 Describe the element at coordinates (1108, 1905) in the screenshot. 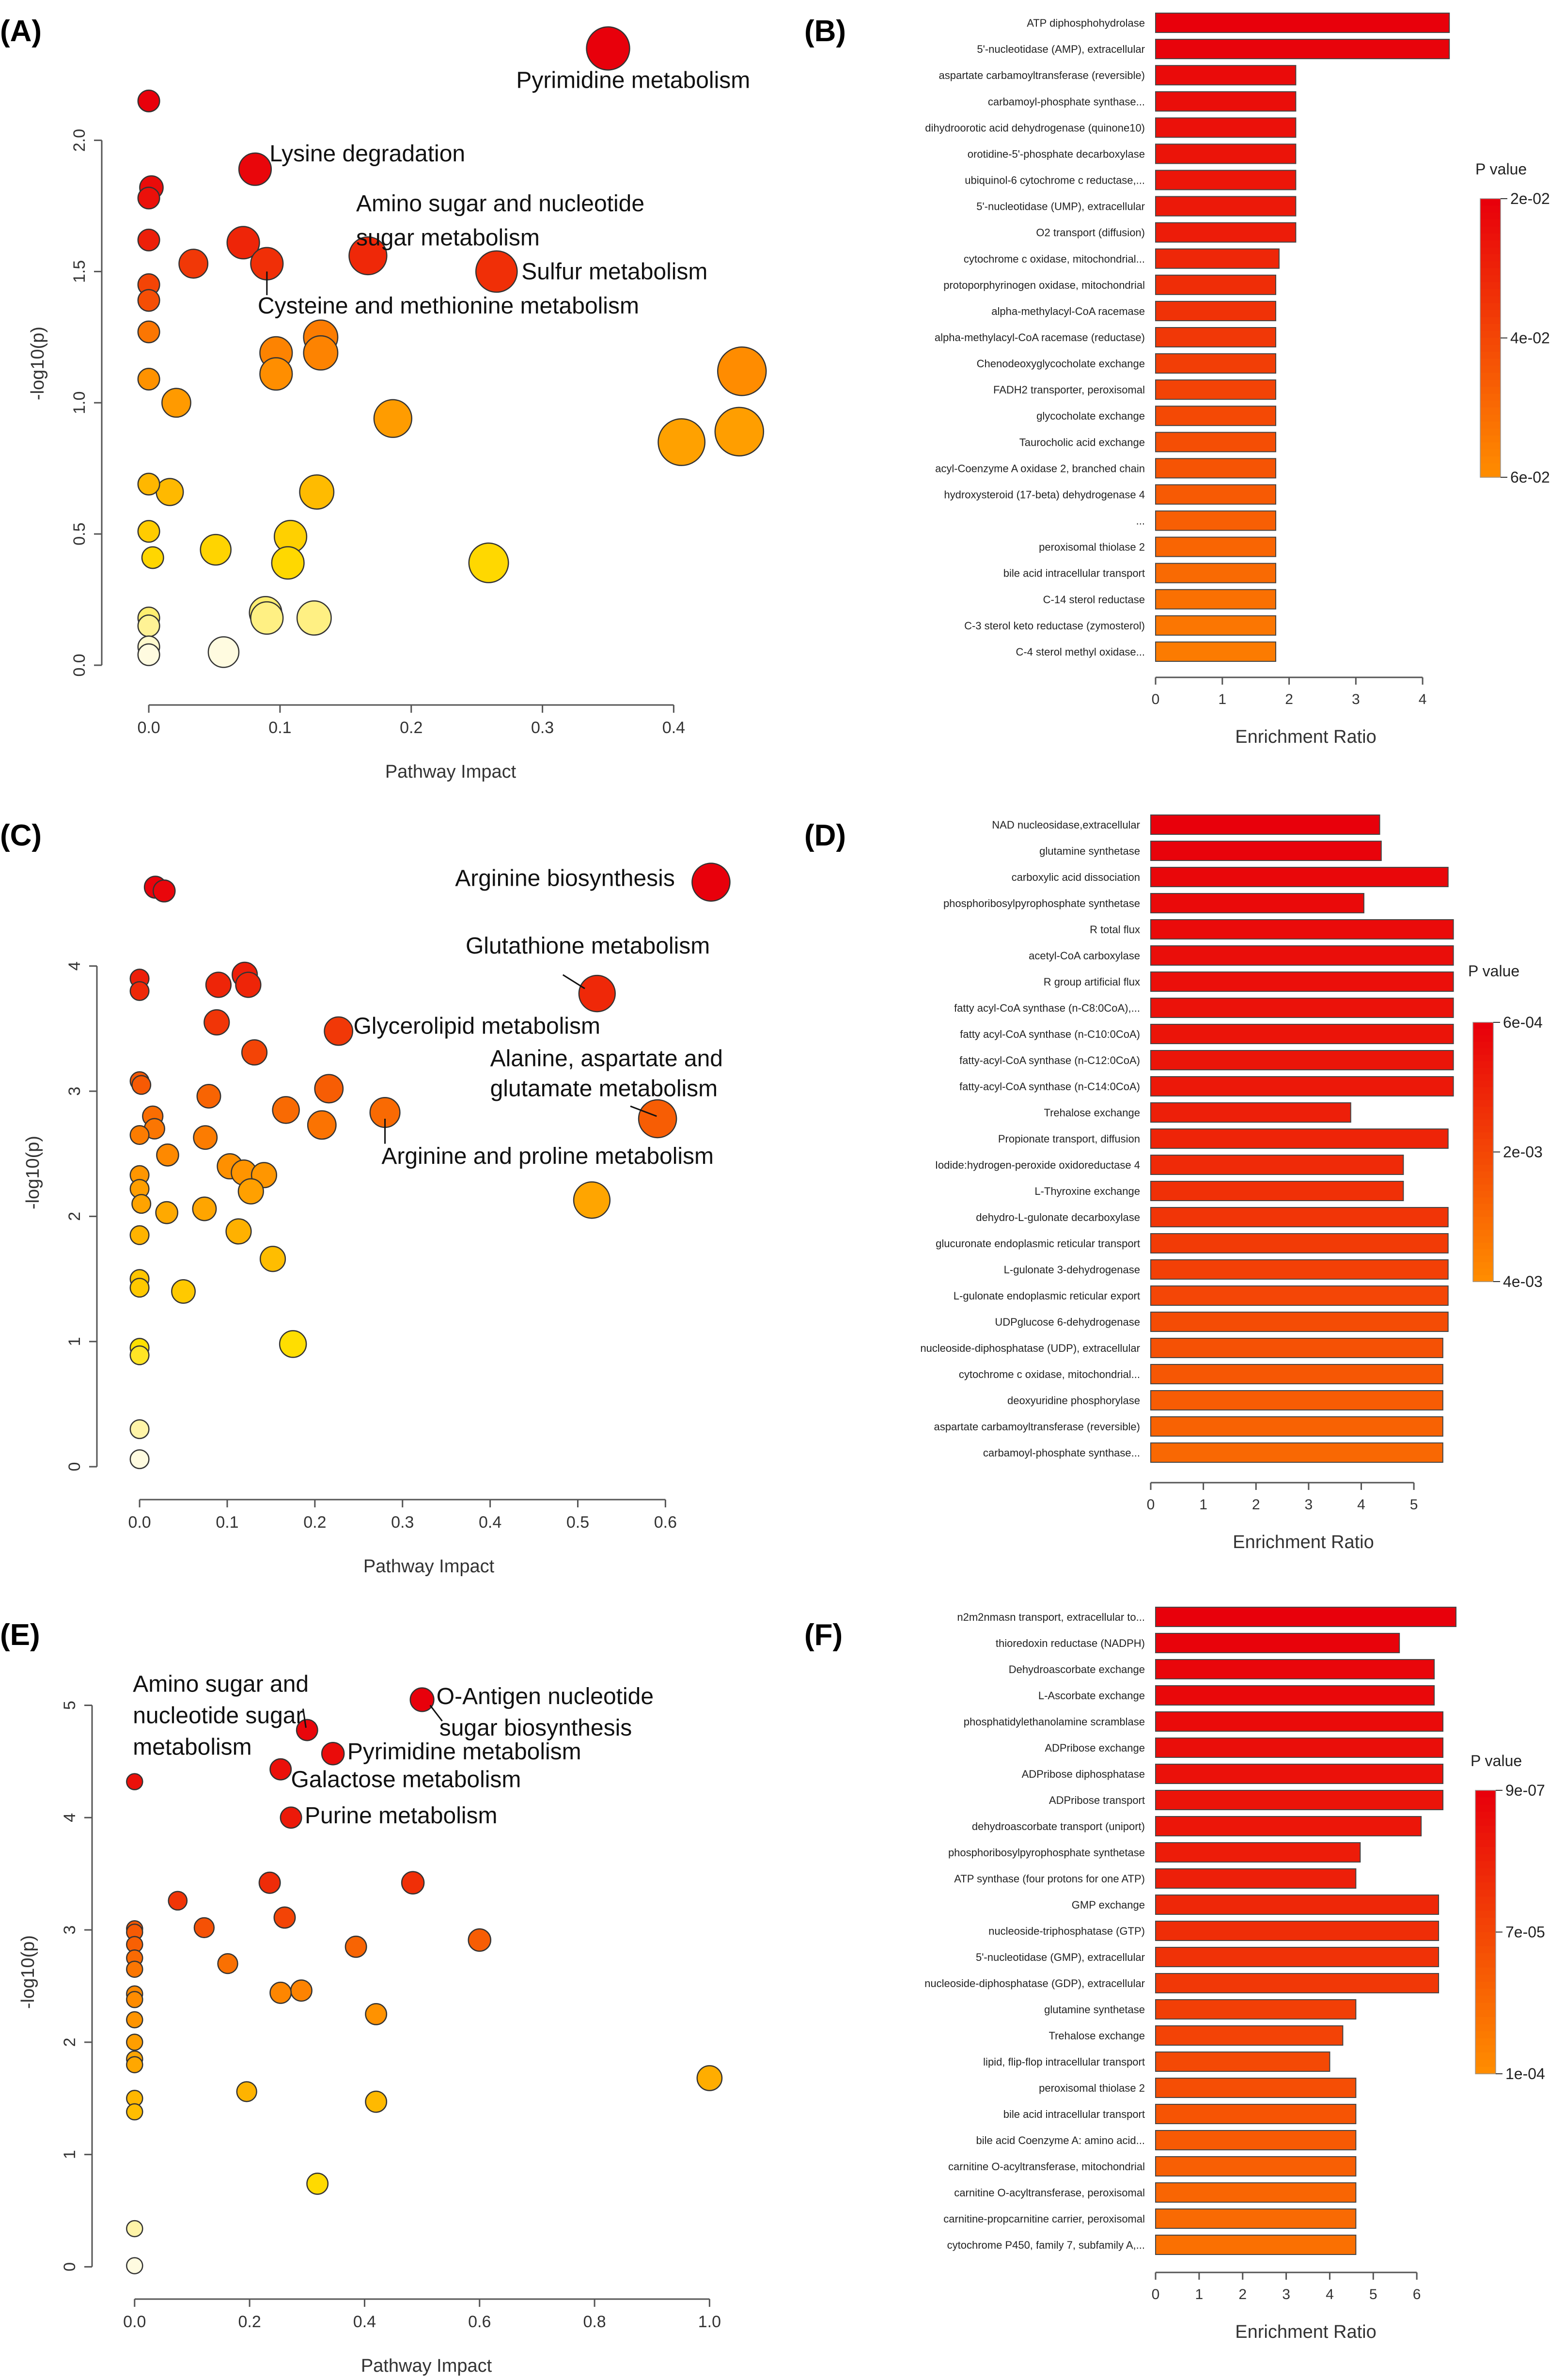

I see `bar-category-label: GMP exchange` at that location.